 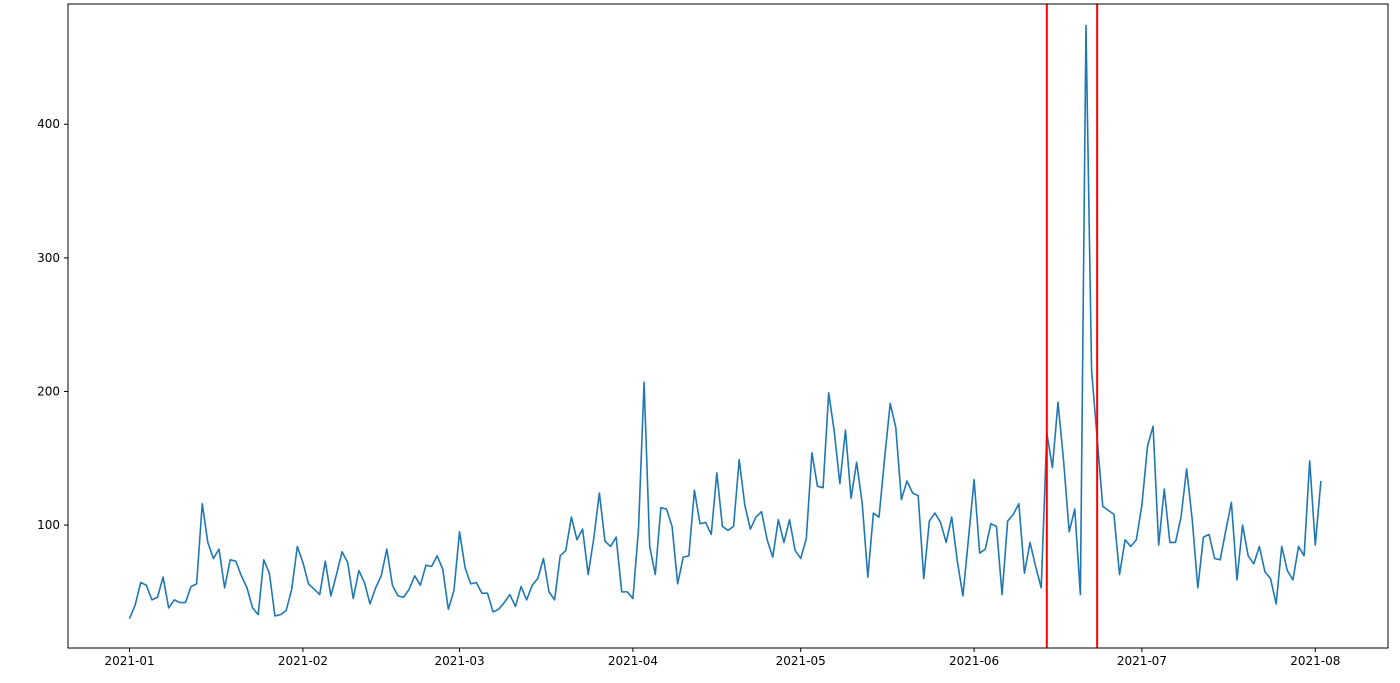 I want to click on x-tick-label: 2021-07, so click(x=1142, y=661).